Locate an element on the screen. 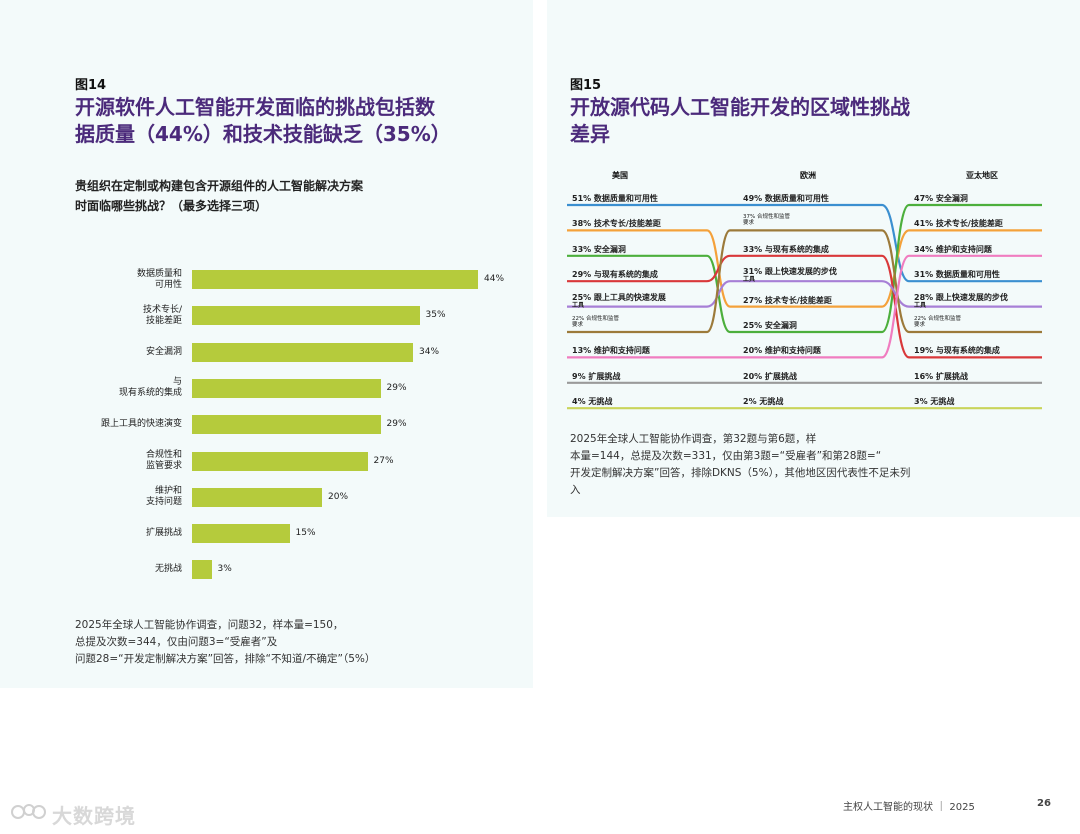 The width and height of the screenshot is (1080, 834). footer-title: 主权人工智能的现状 ｜ 2025 is located at coordinates (909, 807).